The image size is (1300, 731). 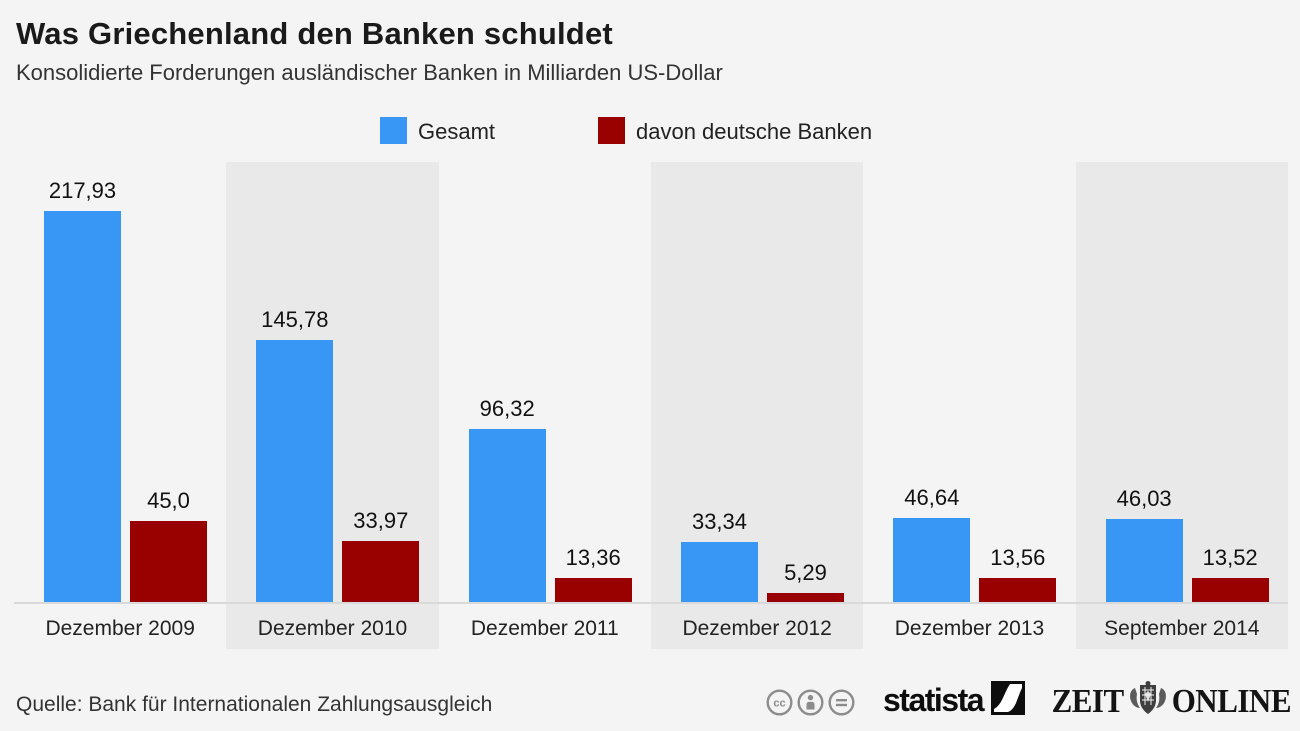 I want to click on bar-deutsche-banken-dezember-2010, so click(x=381, y=571).